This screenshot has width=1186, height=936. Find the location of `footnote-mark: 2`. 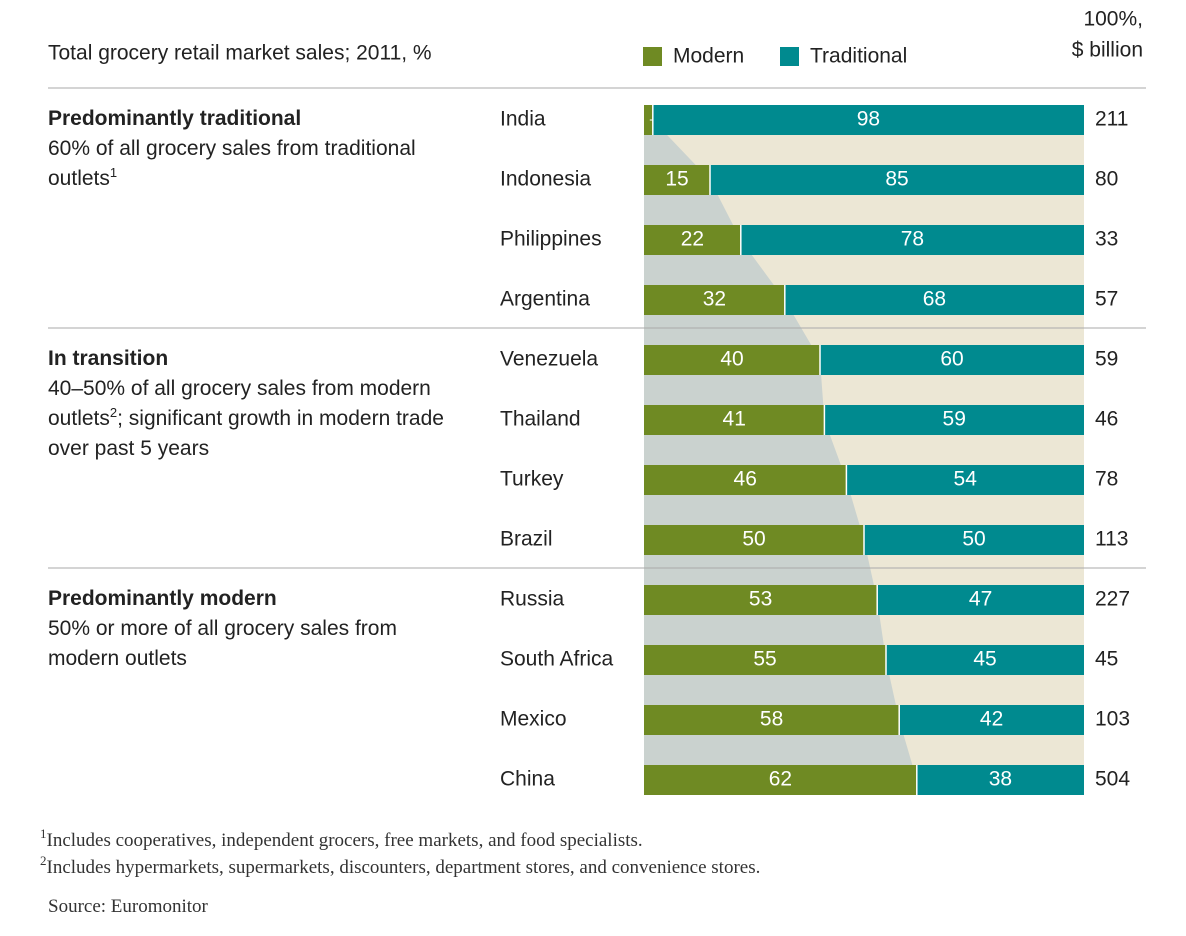

footnote-mark: 2 is located at coordinates (43, 860).